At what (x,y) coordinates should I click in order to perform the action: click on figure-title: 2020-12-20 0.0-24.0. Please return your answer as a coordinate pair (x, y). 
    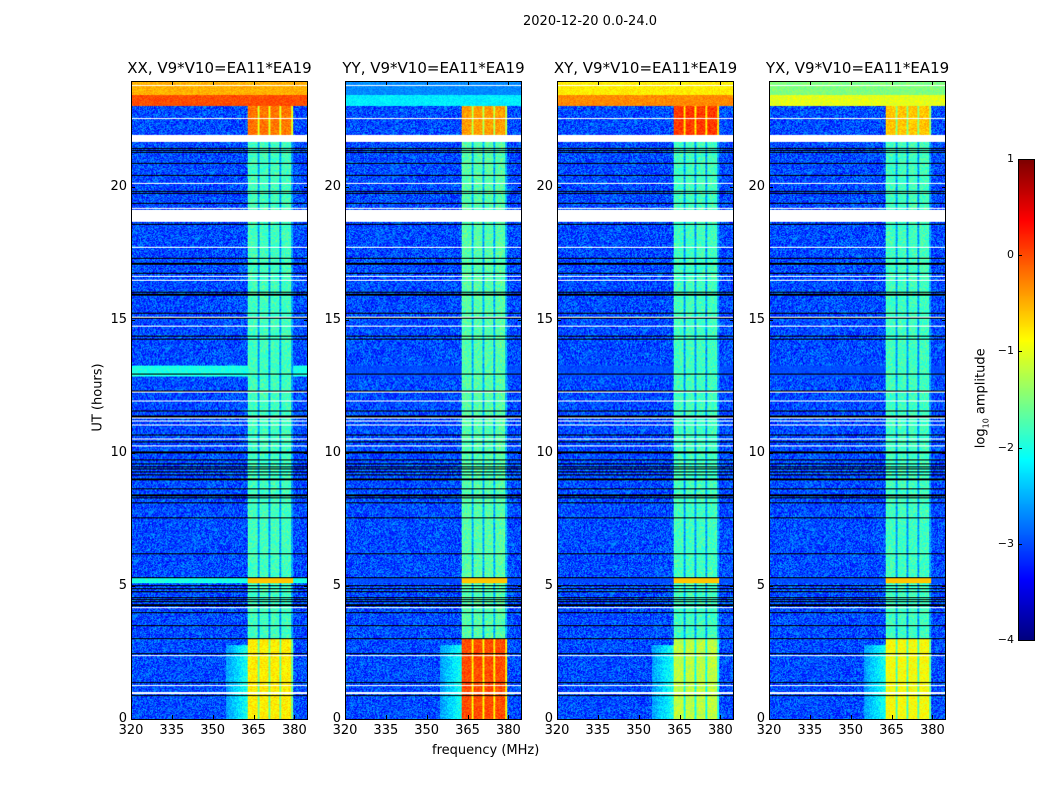
    Looking at the image, I should click on (590, 21).